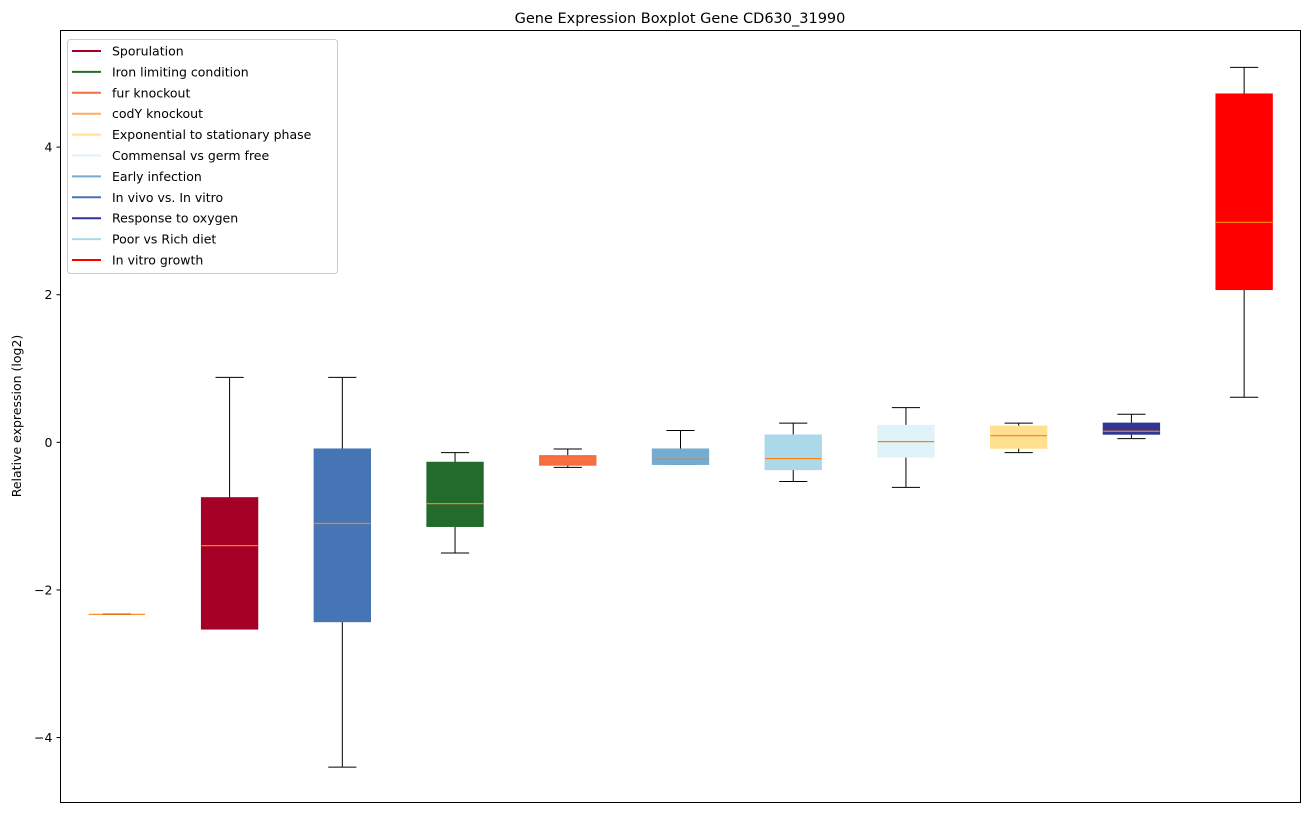 The image size is (1309, 816). What do you see at coordinates (164, 239) in the screenshot?
I see `legend-label: Poor vs Rich diet` at bounding box center [164, 239].